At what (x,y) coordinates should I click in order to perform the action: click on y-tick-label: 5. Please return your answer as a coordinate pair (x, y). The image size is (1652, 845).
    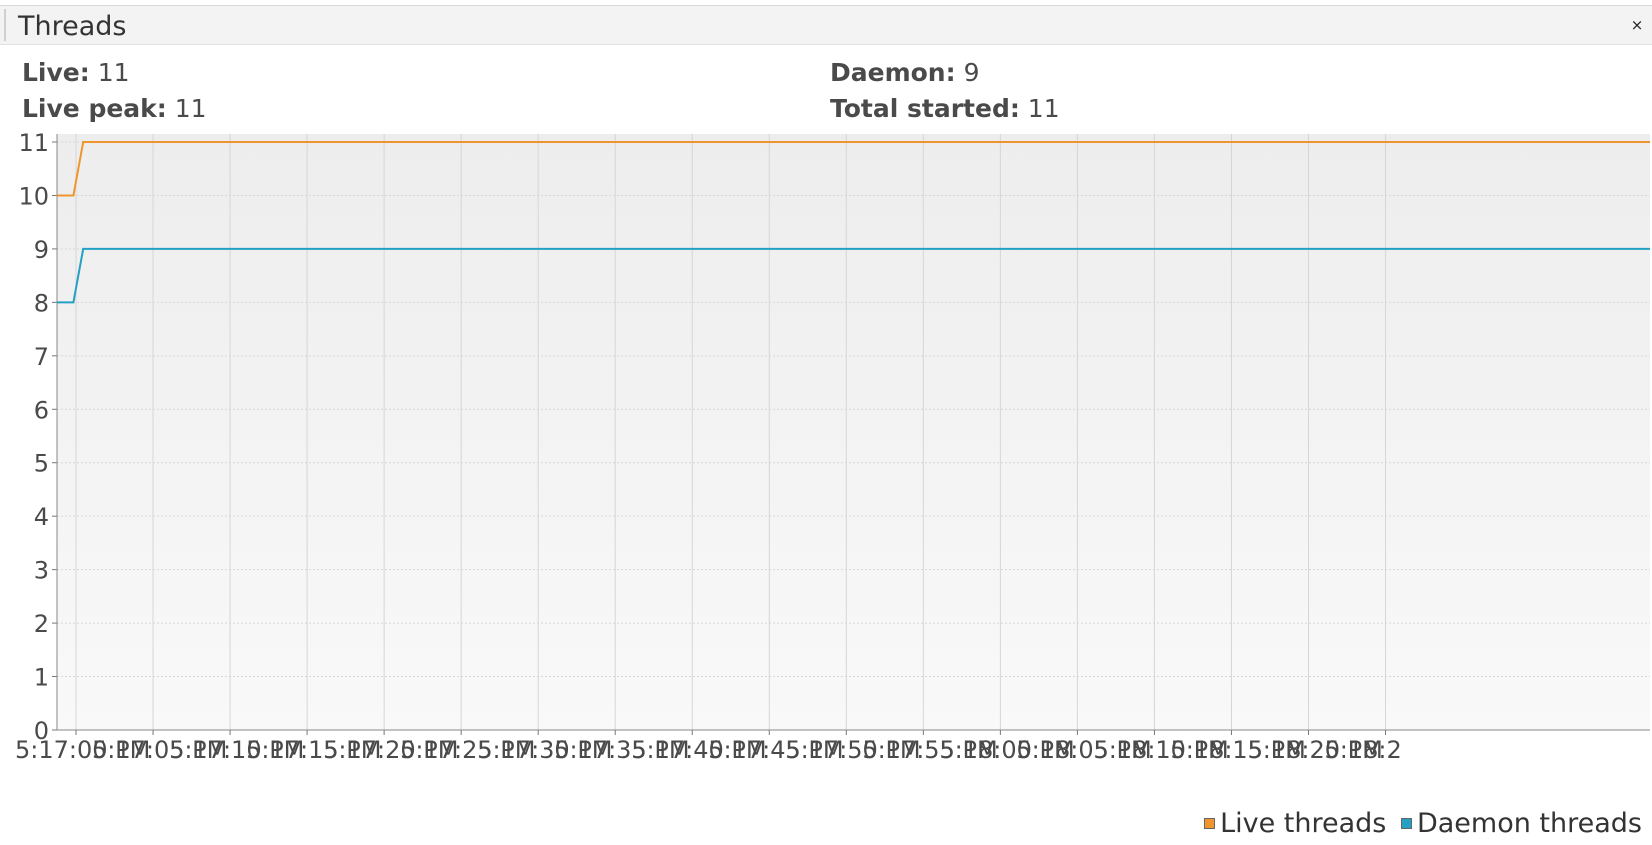
    Looking at the image, I should click on (41, 464).